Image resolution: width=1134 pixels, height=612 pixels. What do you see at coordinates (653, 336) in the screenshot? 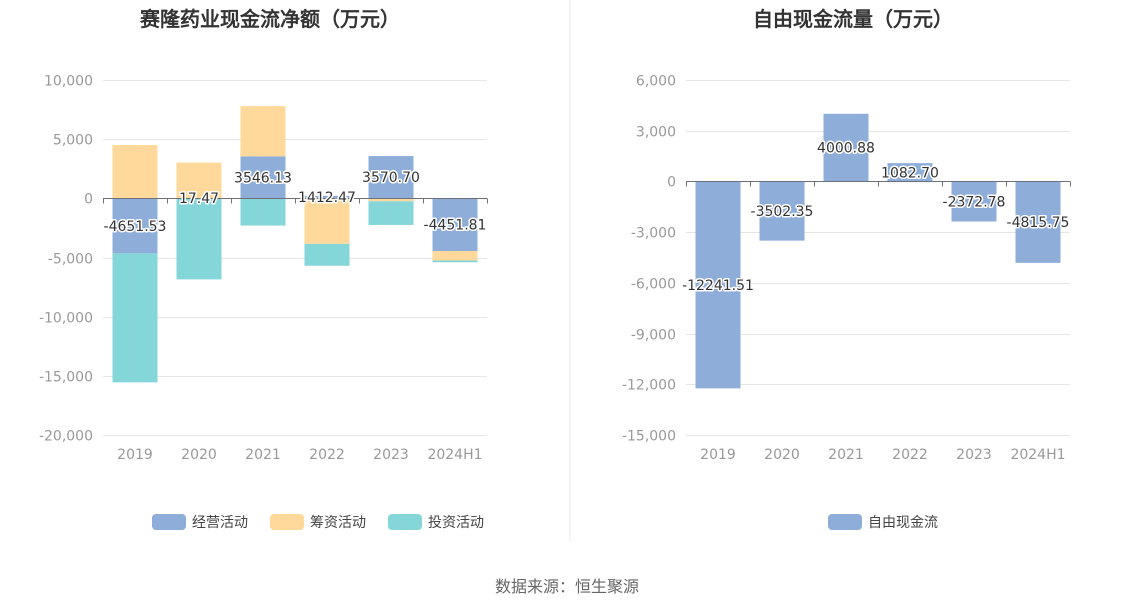
I see `right-y-tick-label: -9,000` at bounding box center [653, 336].